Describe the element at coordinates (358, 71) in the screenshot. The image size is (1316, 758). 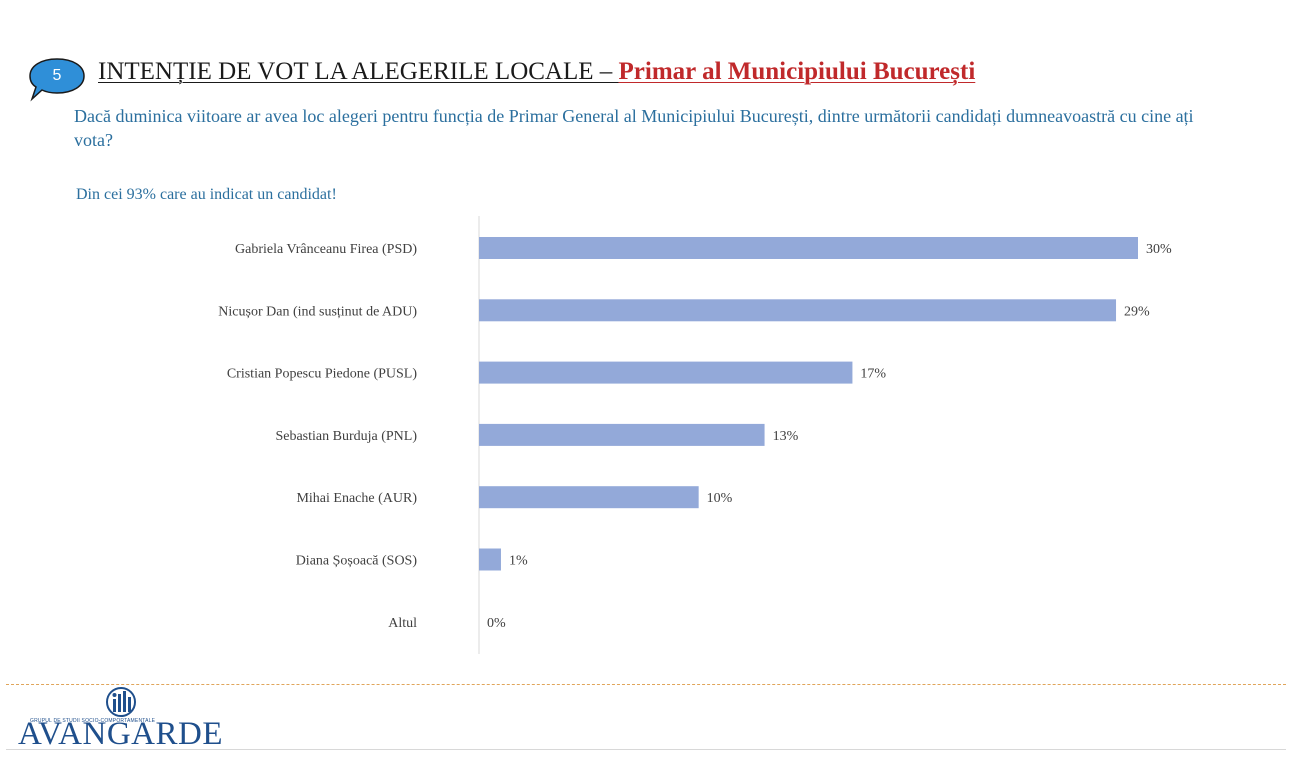
I see `title-main: INTENȚIE DE VOT LA ALEGERILE LOCALE –` at that location.